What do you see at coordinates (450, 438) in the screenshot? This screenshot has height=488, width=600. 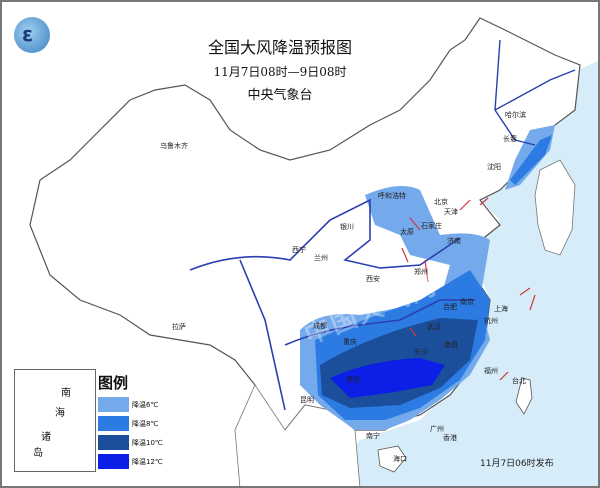 I see `city-label: 香港` at bounding box center [450, 438].